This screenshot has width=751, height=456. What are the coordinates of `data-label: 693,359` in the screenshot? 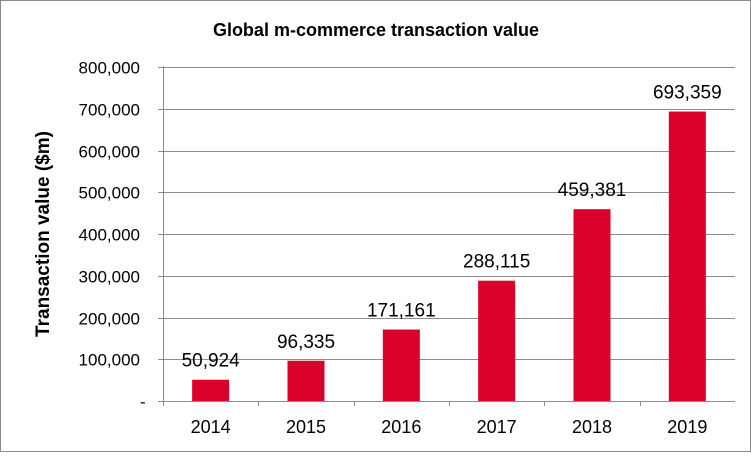 It's located at (687, 93).